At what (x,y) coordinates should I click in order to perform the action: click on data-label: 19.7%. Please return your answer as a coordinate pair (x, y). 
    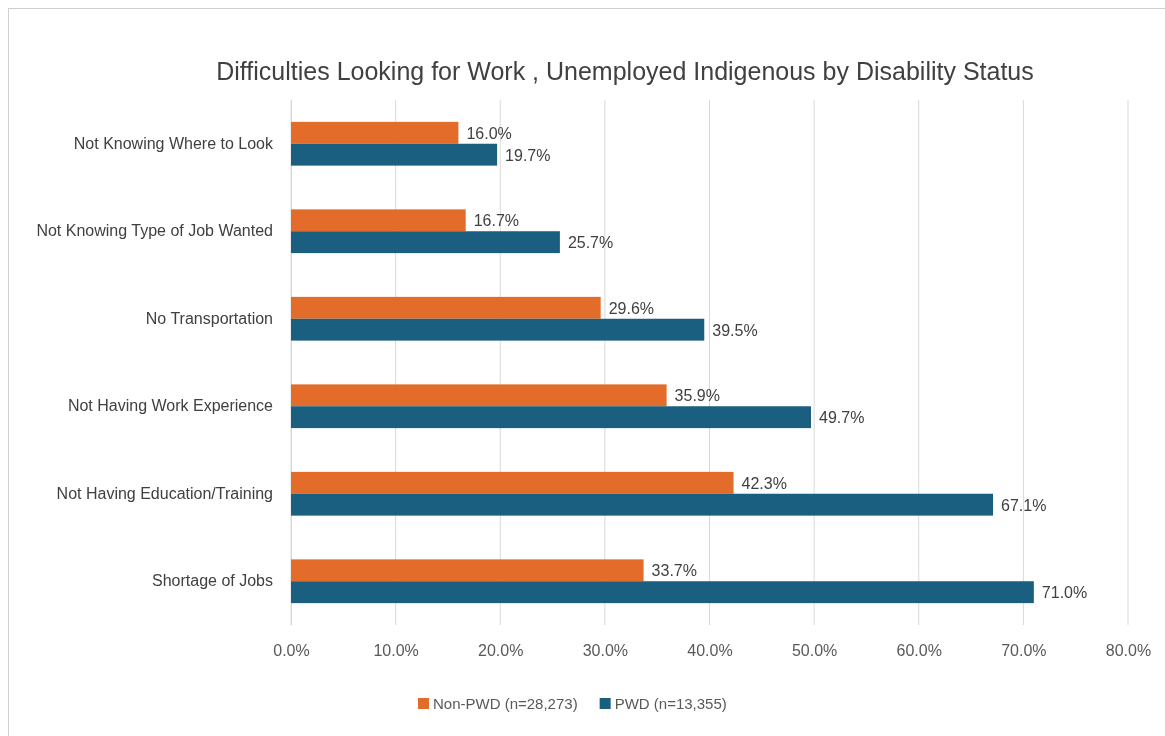
    Looking at the image, I should click on (528, 155).